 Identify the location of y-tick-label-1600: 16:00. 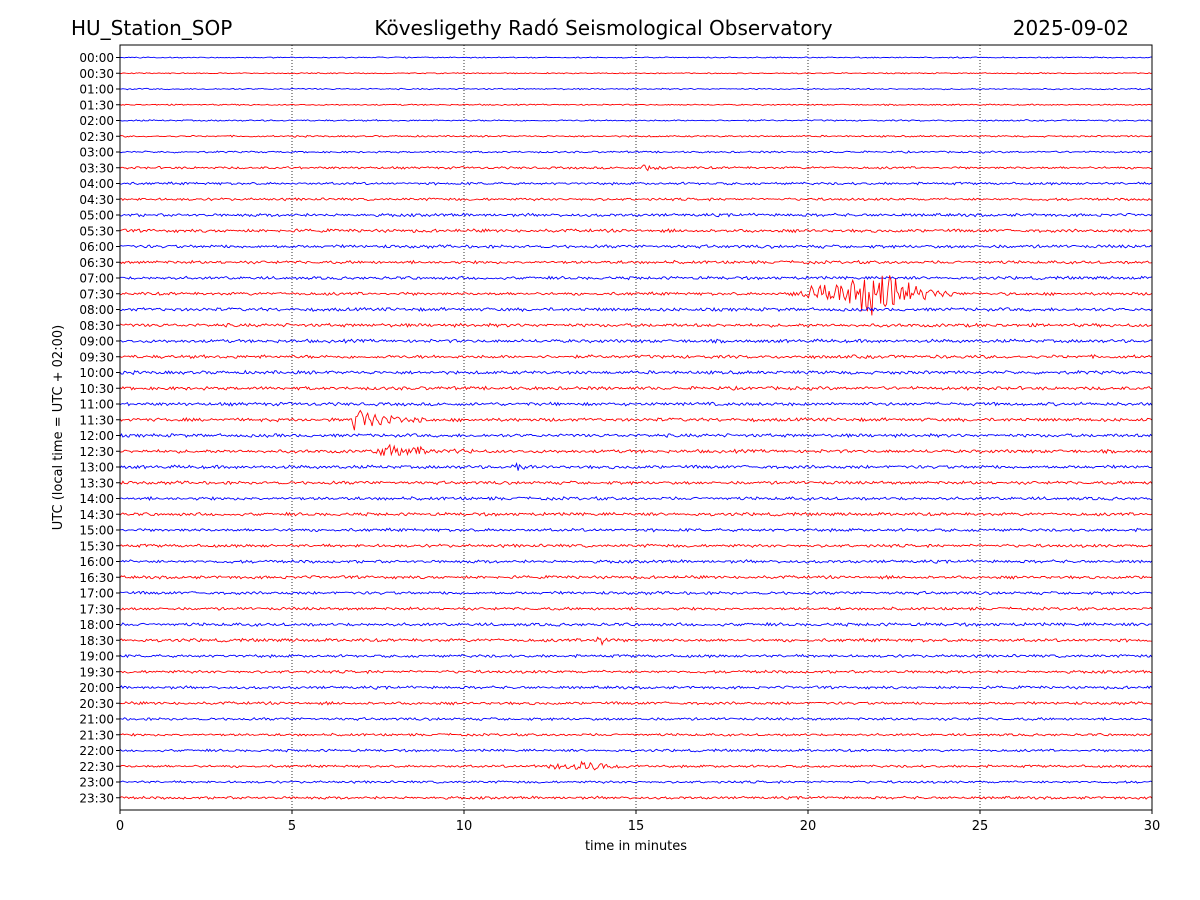
(96, 562).